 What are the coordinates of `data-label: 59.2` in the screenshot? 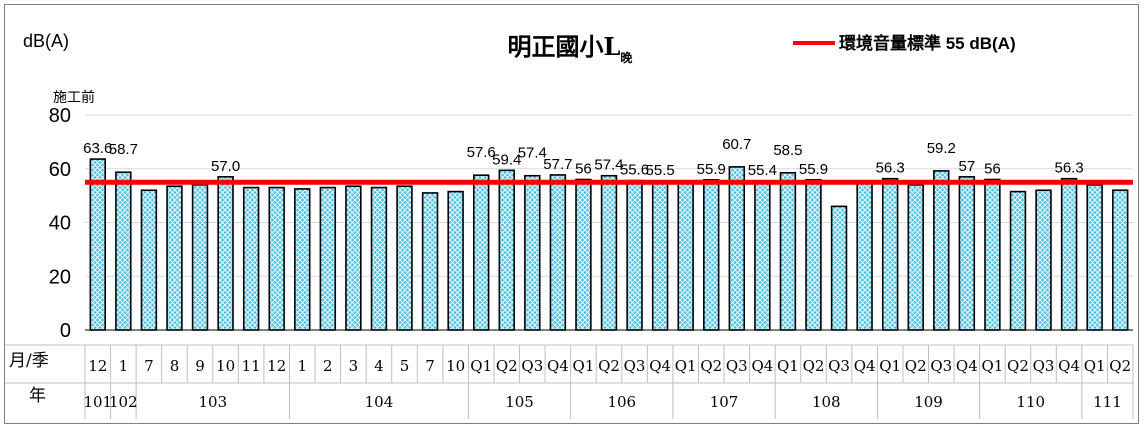 It's located at (941, 148).